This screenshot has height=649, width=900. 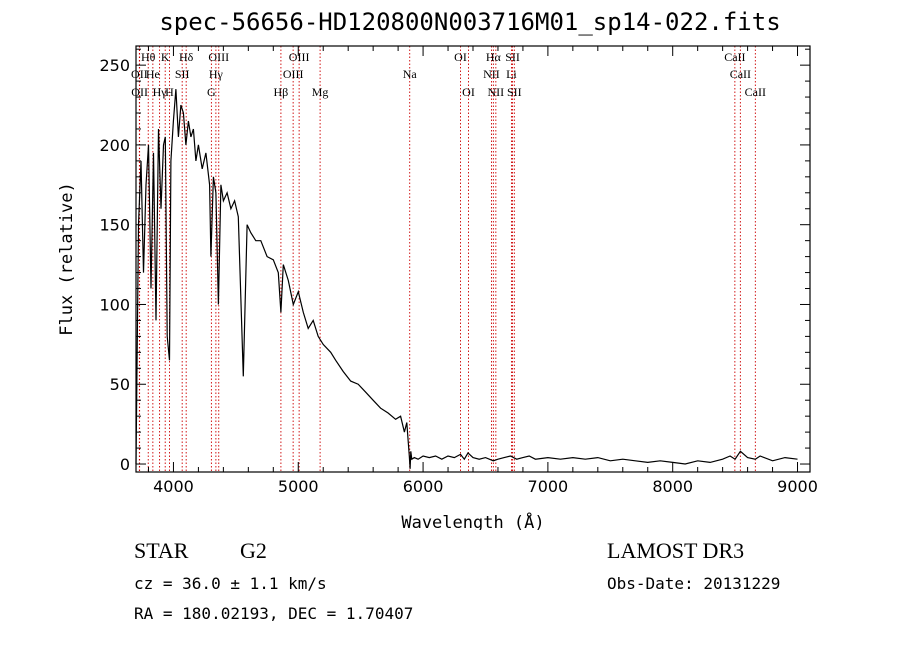 I want to click on line-label: Hθ, so click(x=148, y=57).